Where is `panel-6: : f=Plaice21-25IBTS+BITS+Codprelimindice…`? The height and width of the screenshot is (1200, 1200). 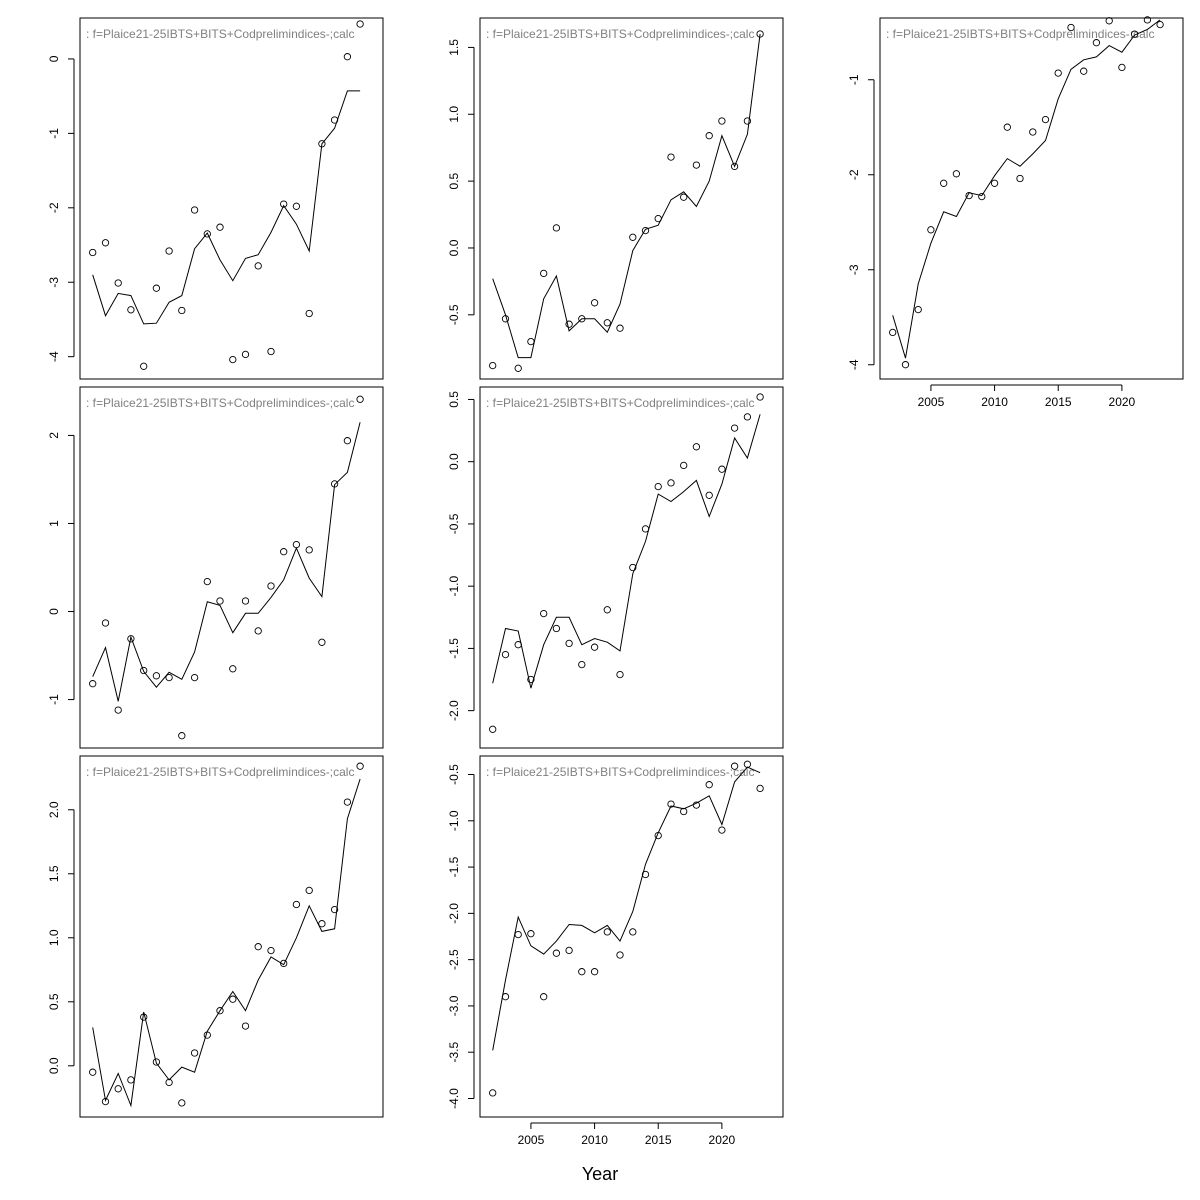
panel-6: : f=Plaice21-25IBTS+BITS+Codprelimindice… is located at coordinates (215, 936).